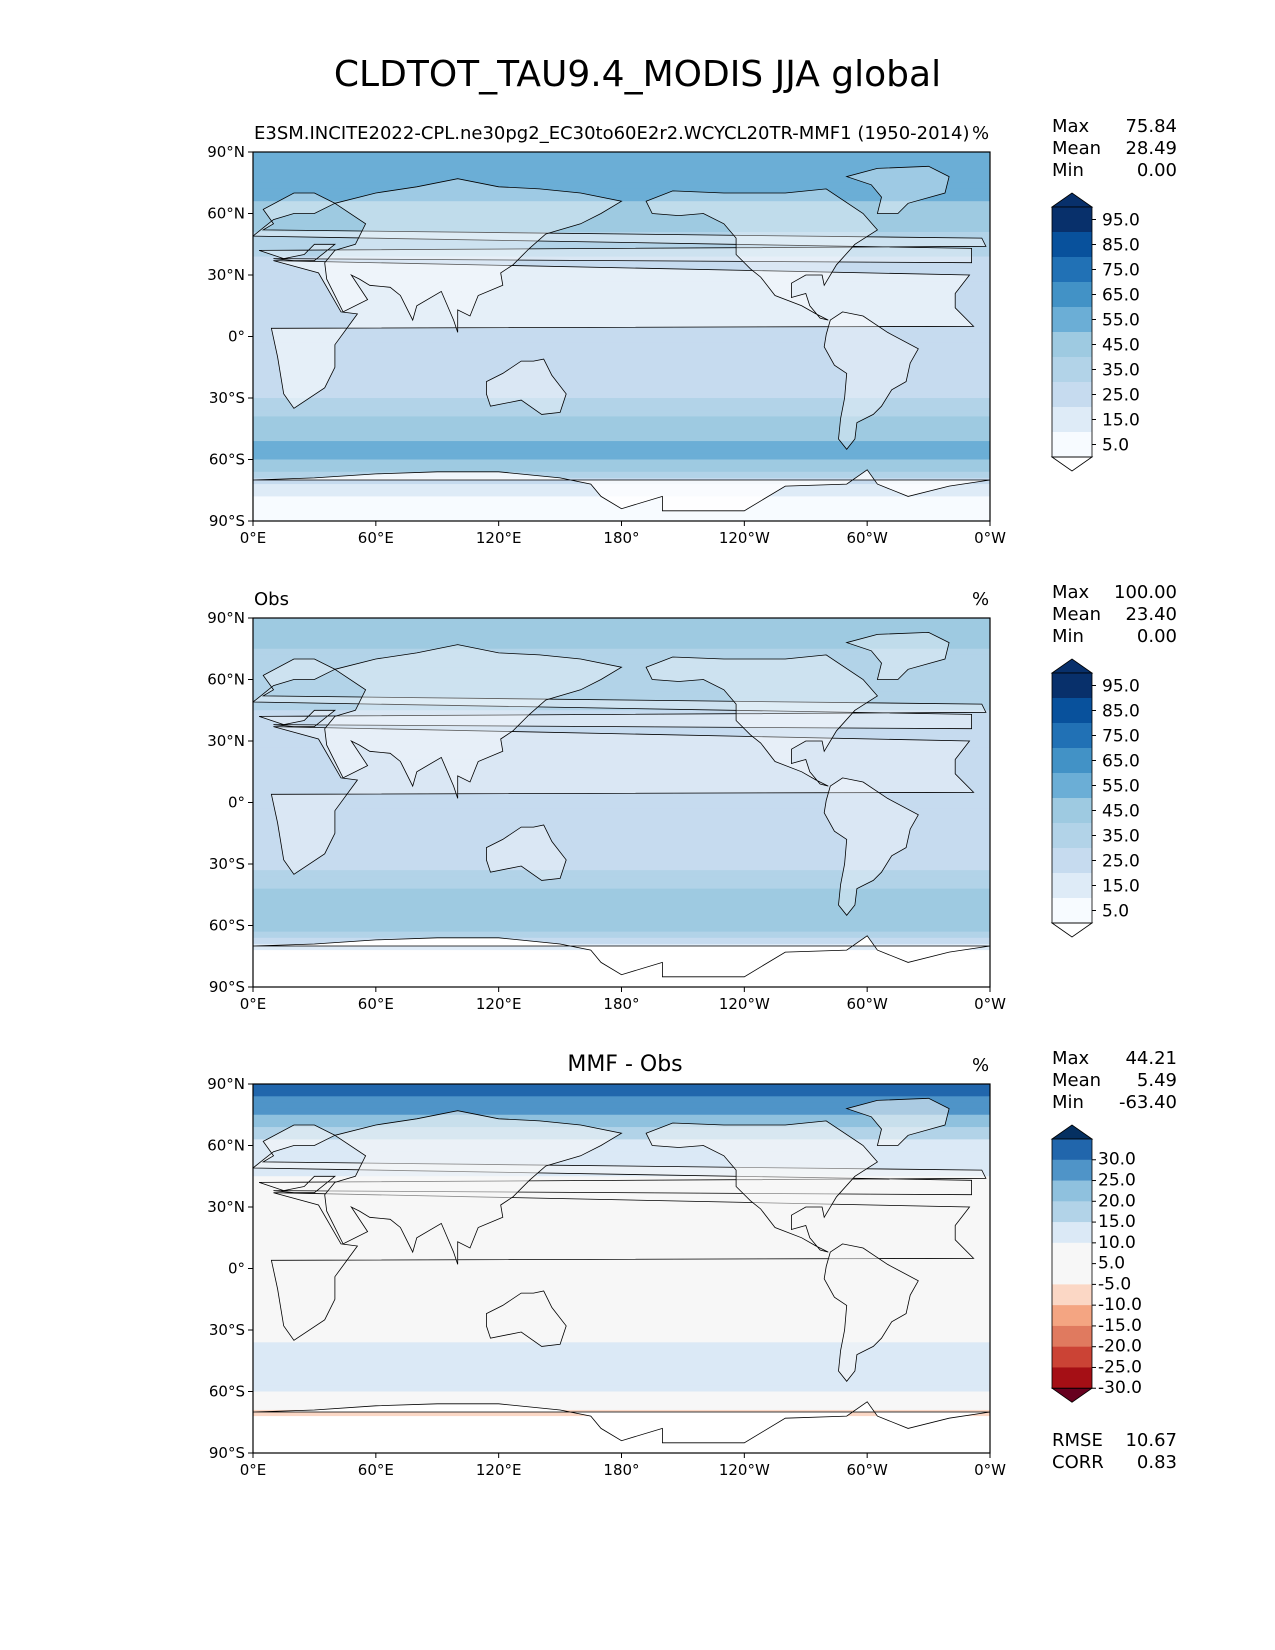 This screenshot has height=1650, width=1275. Describe the element at coordinates (897, 655) in the screenshot. I see `coastline-greenland` at that location.